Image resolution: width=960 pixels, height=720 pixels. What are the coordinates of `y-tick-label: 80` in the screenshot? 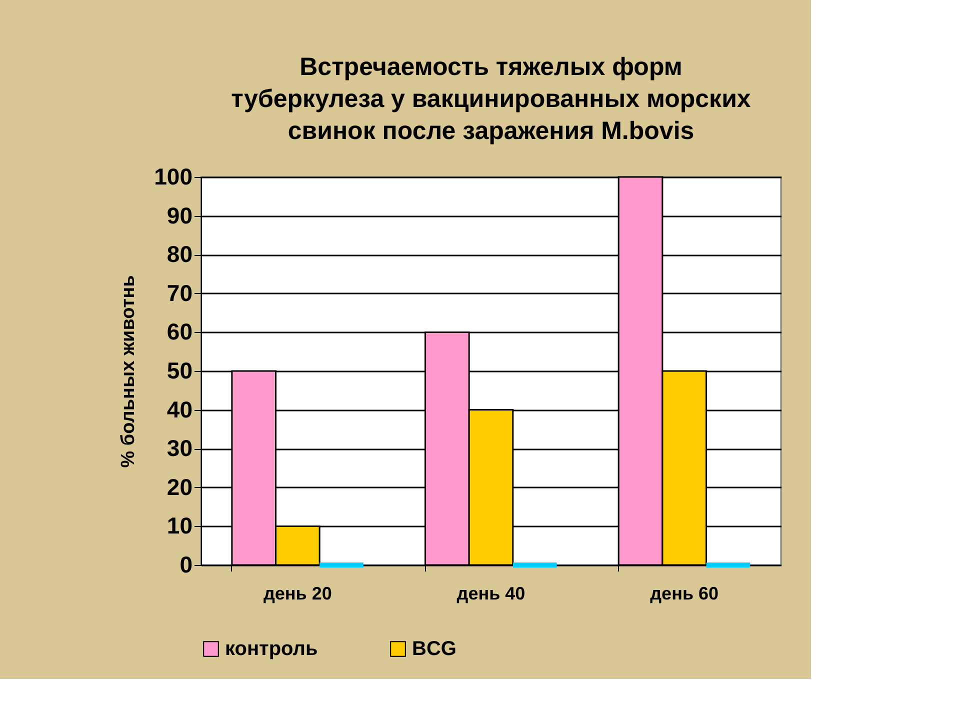 It's located at (179, 254).